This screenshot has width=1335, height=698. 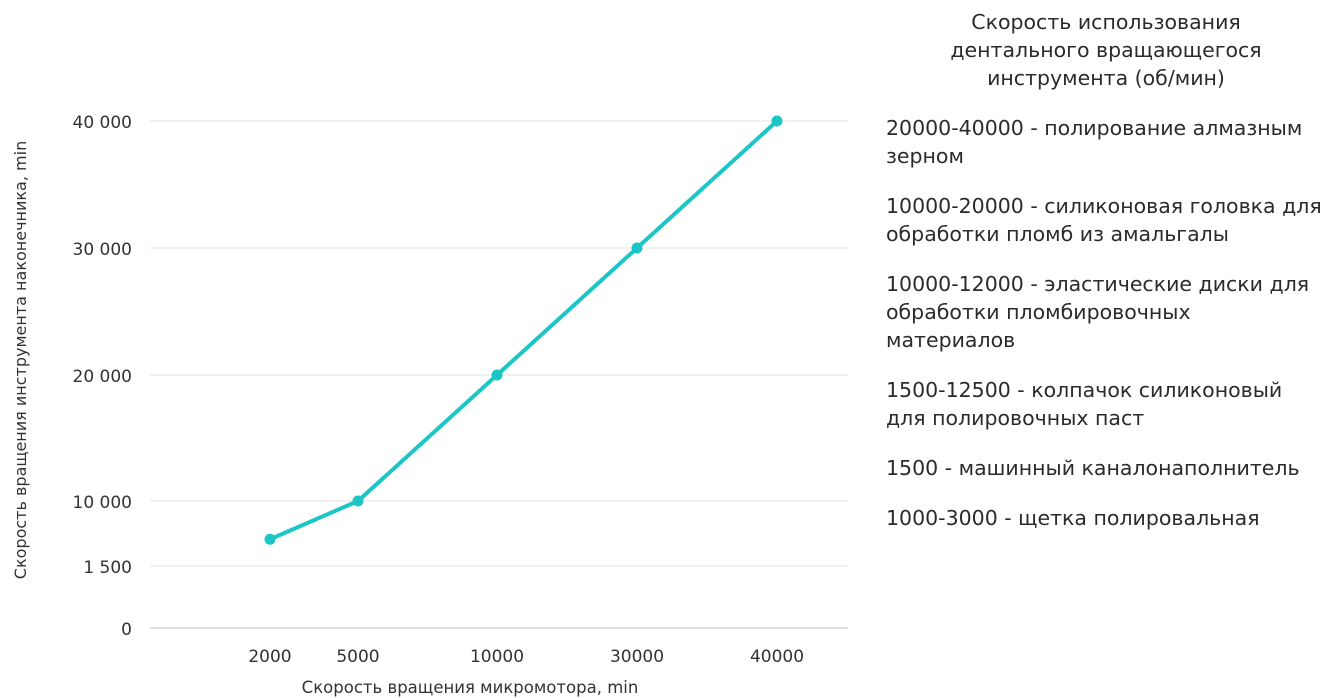 I want to click on y-tick-label: 10 000, so click(x=102, y=503).